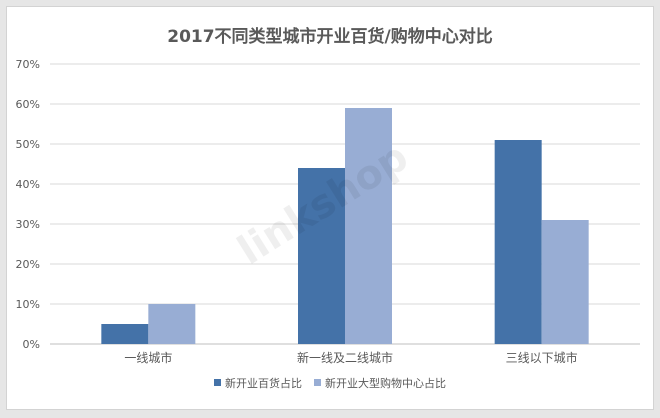 This screenshot has height=418, width=660. I want to click on x-axis-categories: 一线城市 新一线及二线城市 三线以下城市, so click(350, 357).